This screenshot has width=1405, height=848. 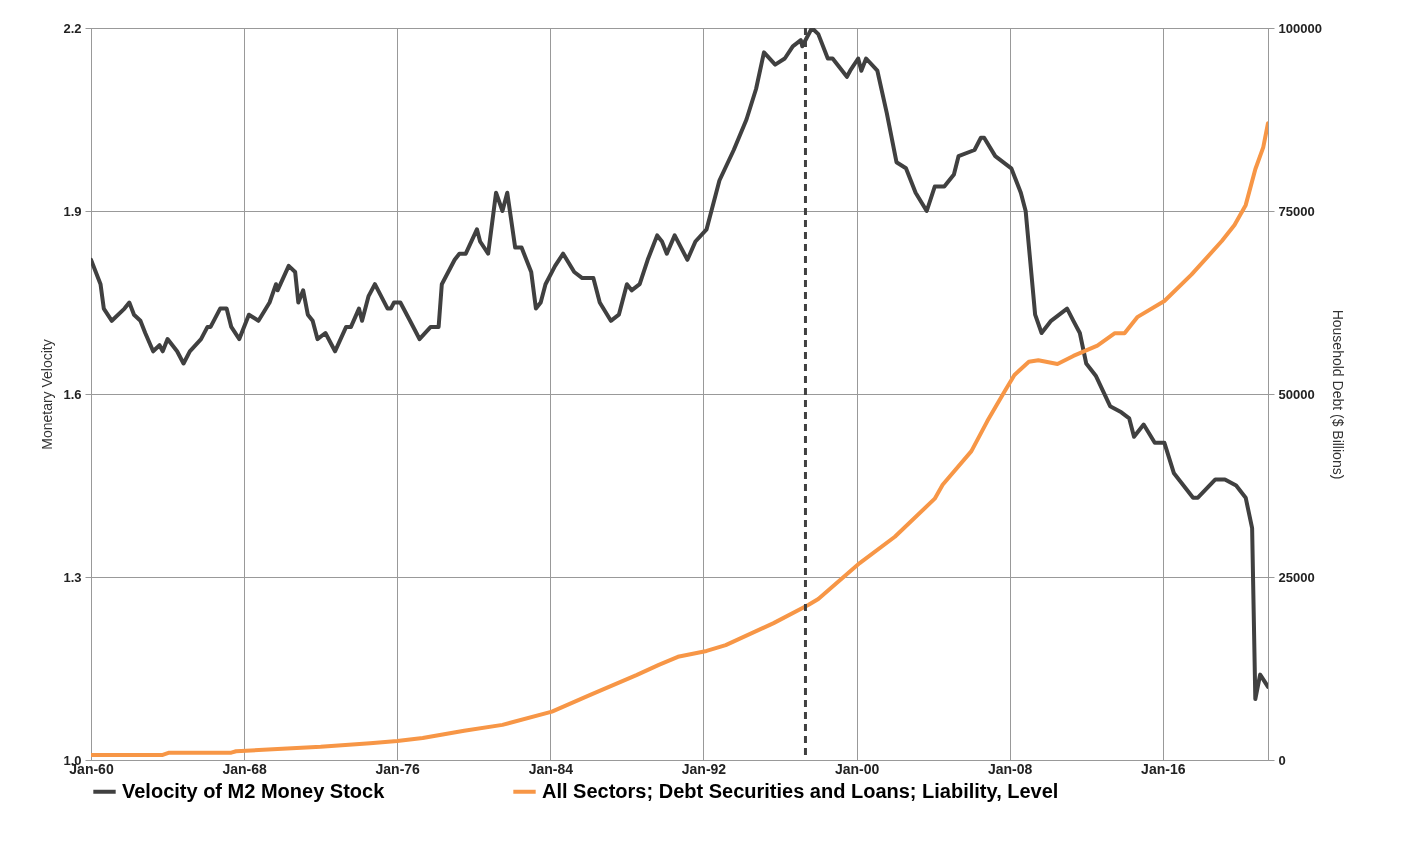 I want to click on y-tick-label: 1.9, so click(x=72, y=211).